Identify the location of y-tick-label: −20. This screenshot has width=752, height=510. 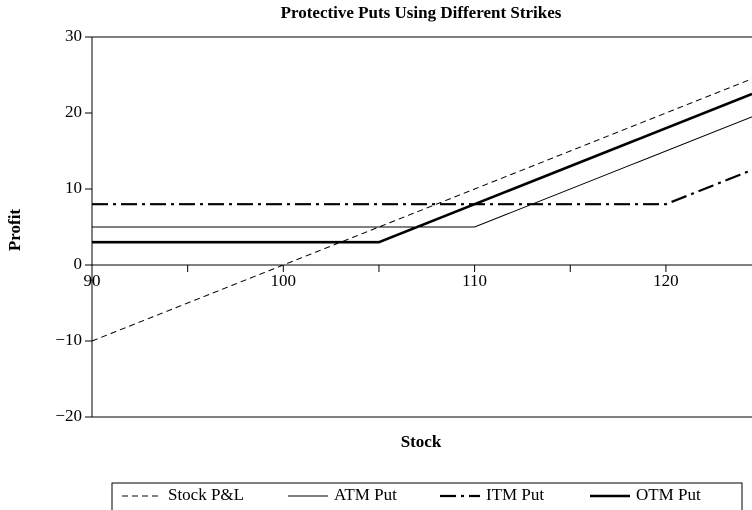
(68, 415).